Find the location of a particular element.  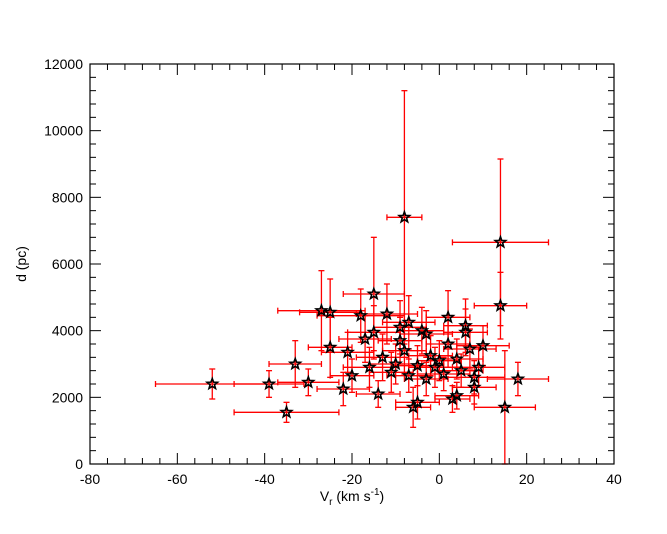

x-axis-title-main: V is located at coordinates (325, 496).